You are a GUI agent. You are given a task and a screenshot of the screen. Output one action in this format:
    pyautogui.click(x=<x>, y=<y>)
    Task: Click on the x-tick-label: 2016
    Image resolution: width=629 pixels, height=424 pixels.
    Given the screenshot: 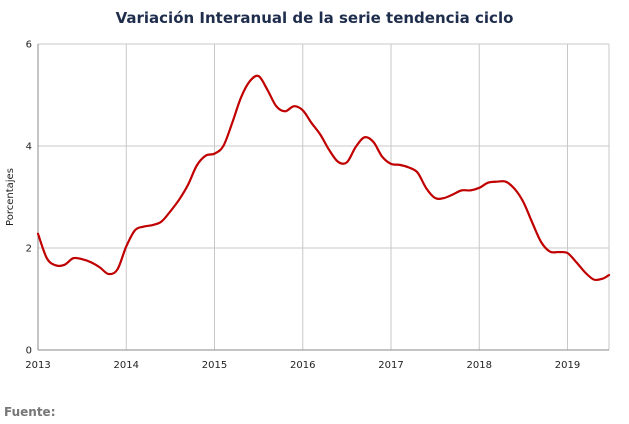 What is the action you would take?
    pyautogui.click(x=302, y=365)
    